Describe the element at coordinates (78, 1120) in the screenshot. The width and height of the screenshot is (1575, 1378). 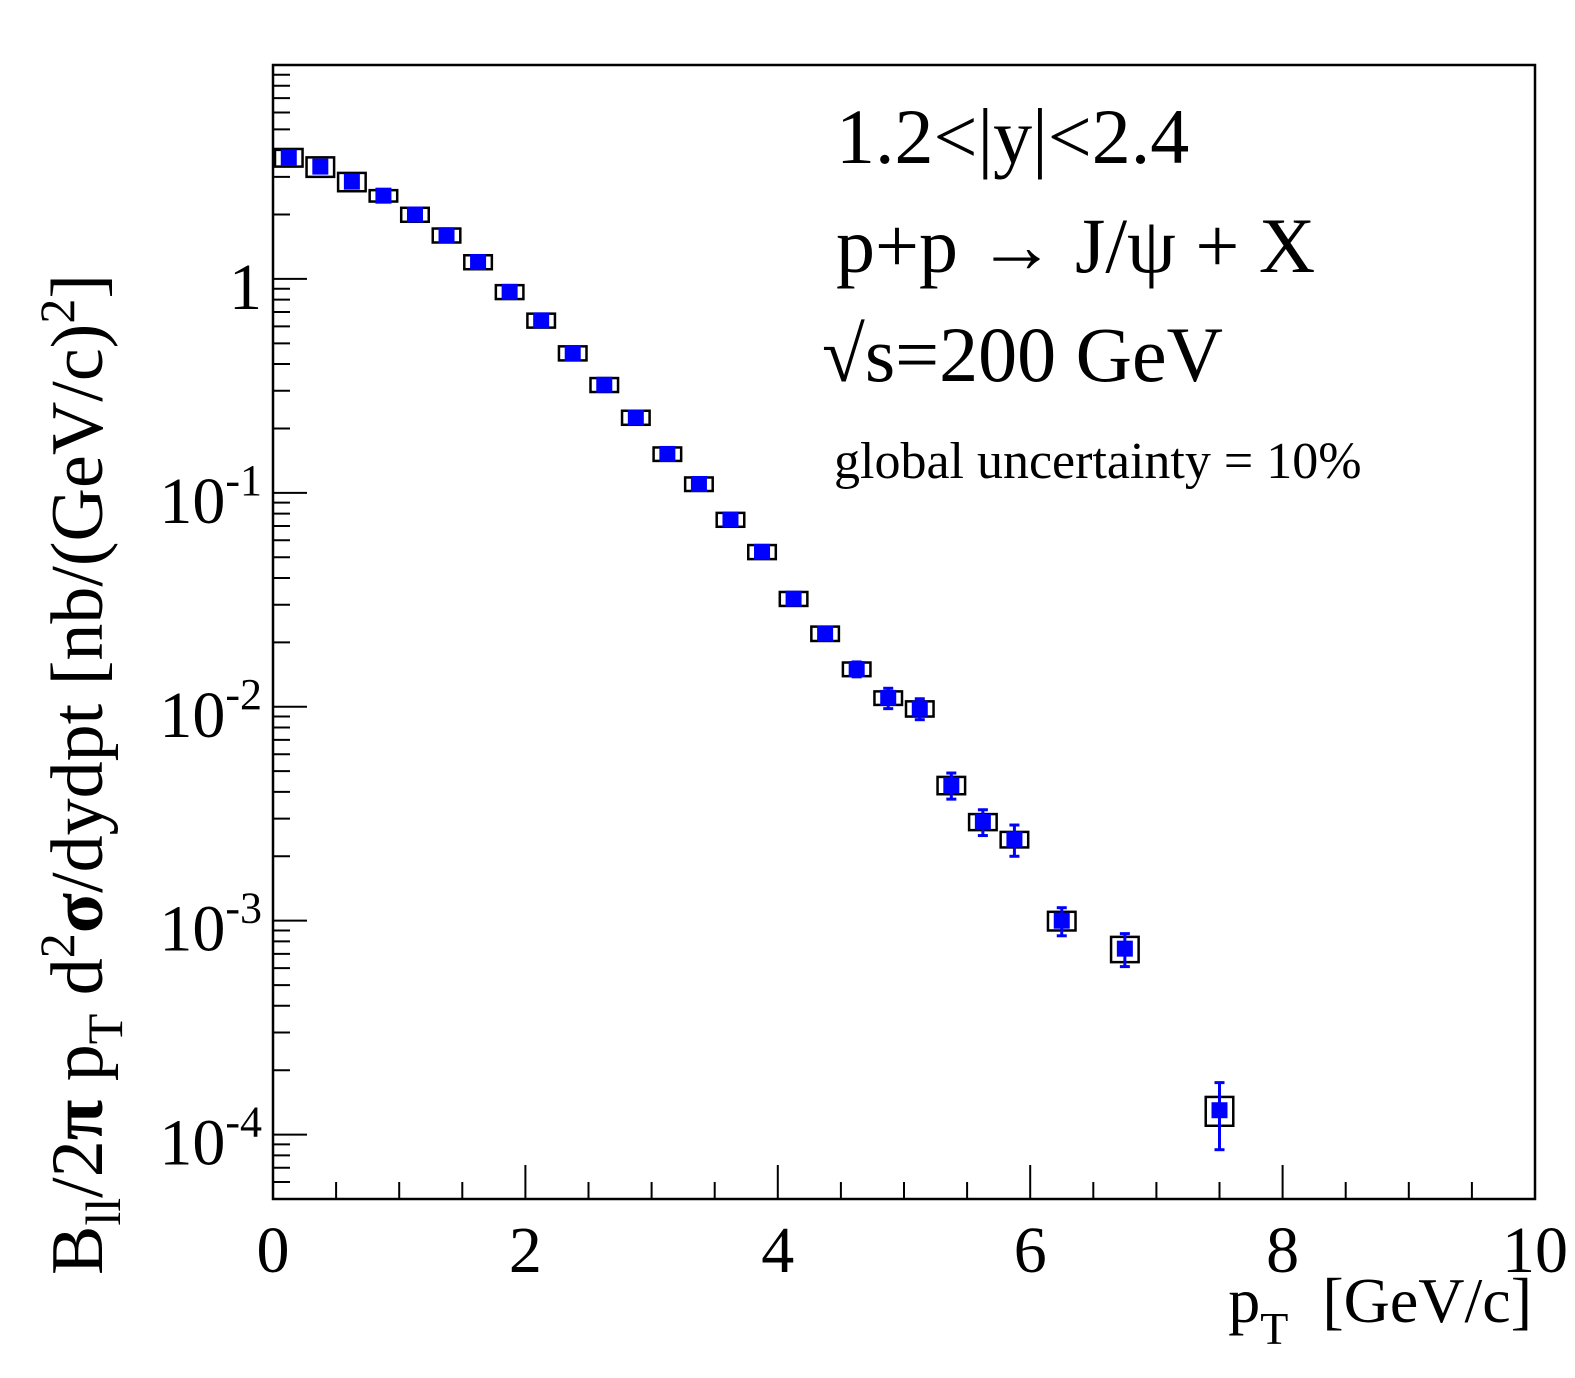
I see `y-title-pi: π` at that location.